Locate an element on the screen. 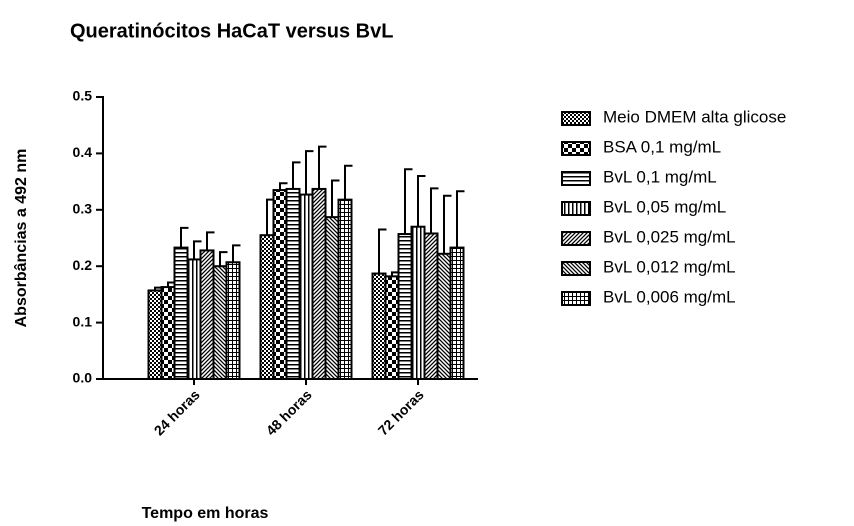  legend-label: BvL 0,025 mg/mL is located at coordinates (669, 236).